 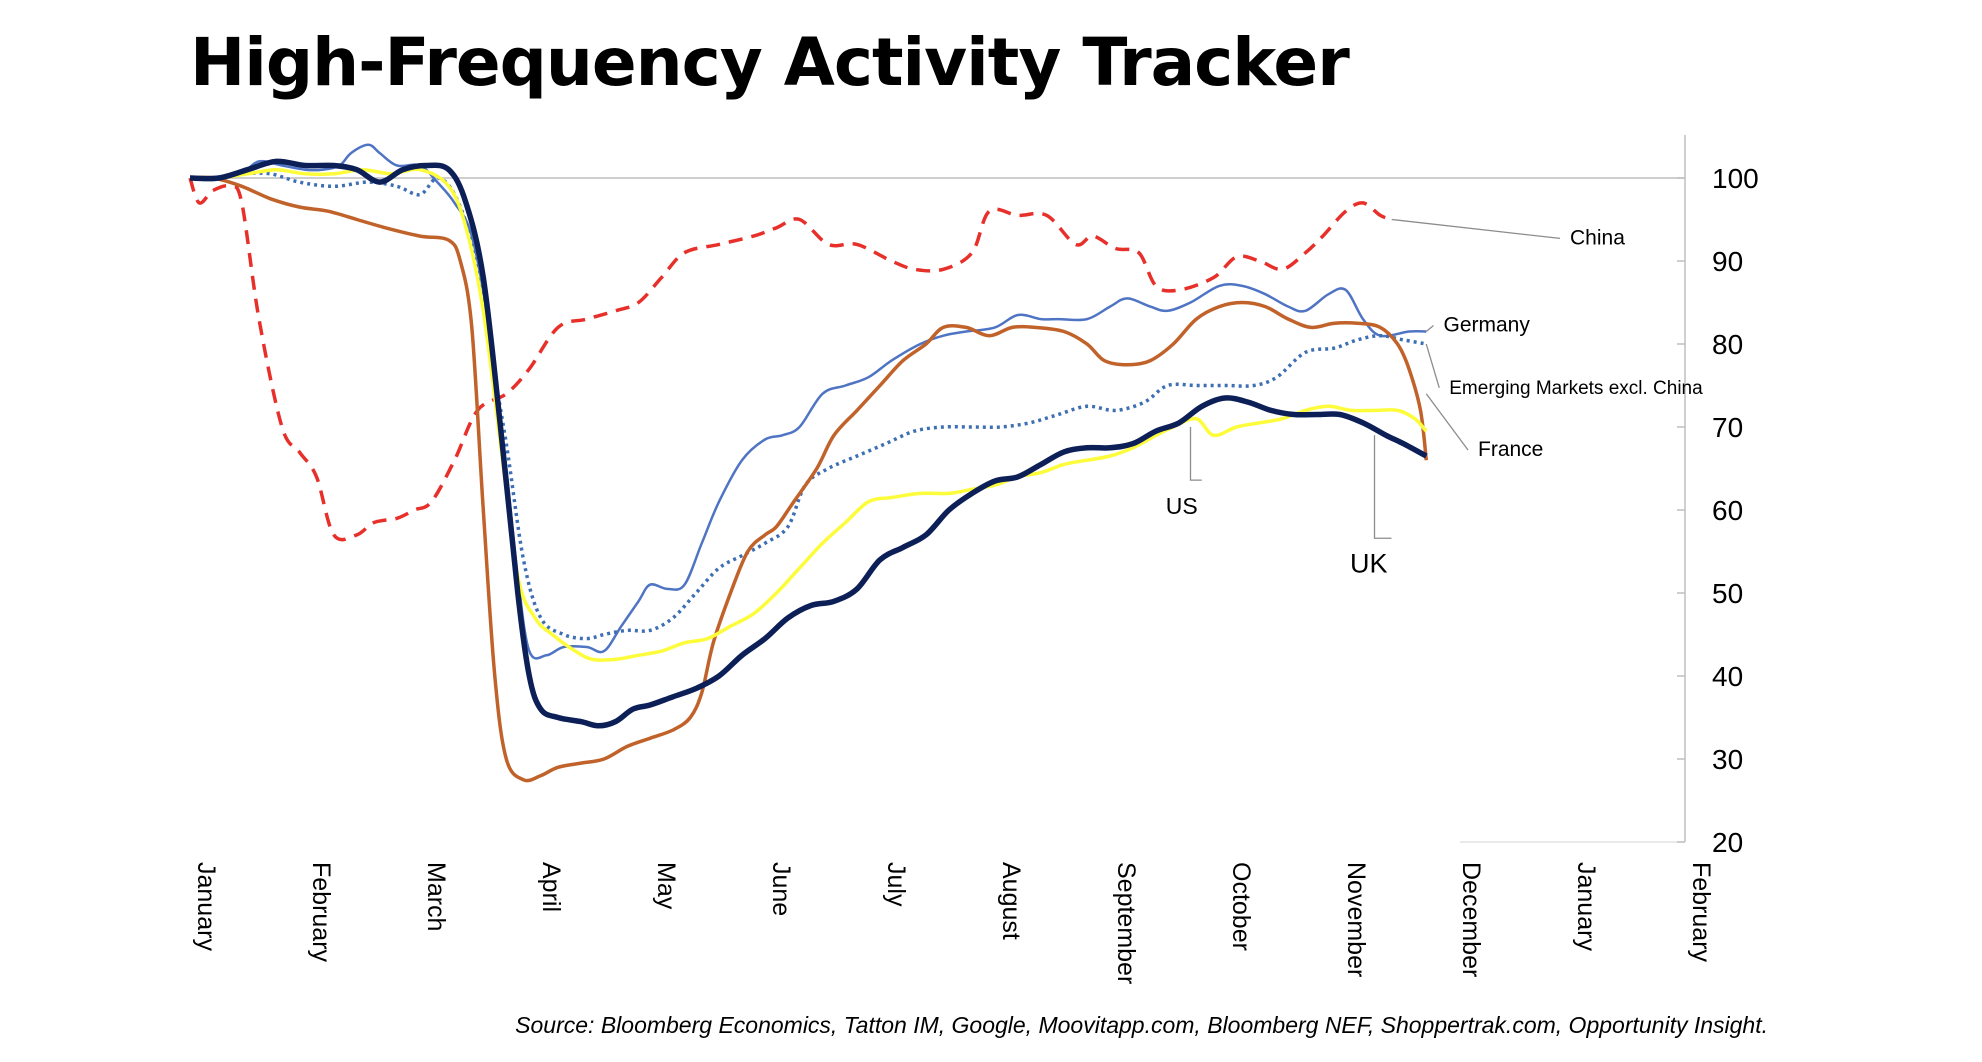 What do you see at coordinates (1576, 388) in the screenshot?
I see `annotation-emerging-markets-excl-china: Emerging Markets excl. China` at bounding box center [1576, 388].